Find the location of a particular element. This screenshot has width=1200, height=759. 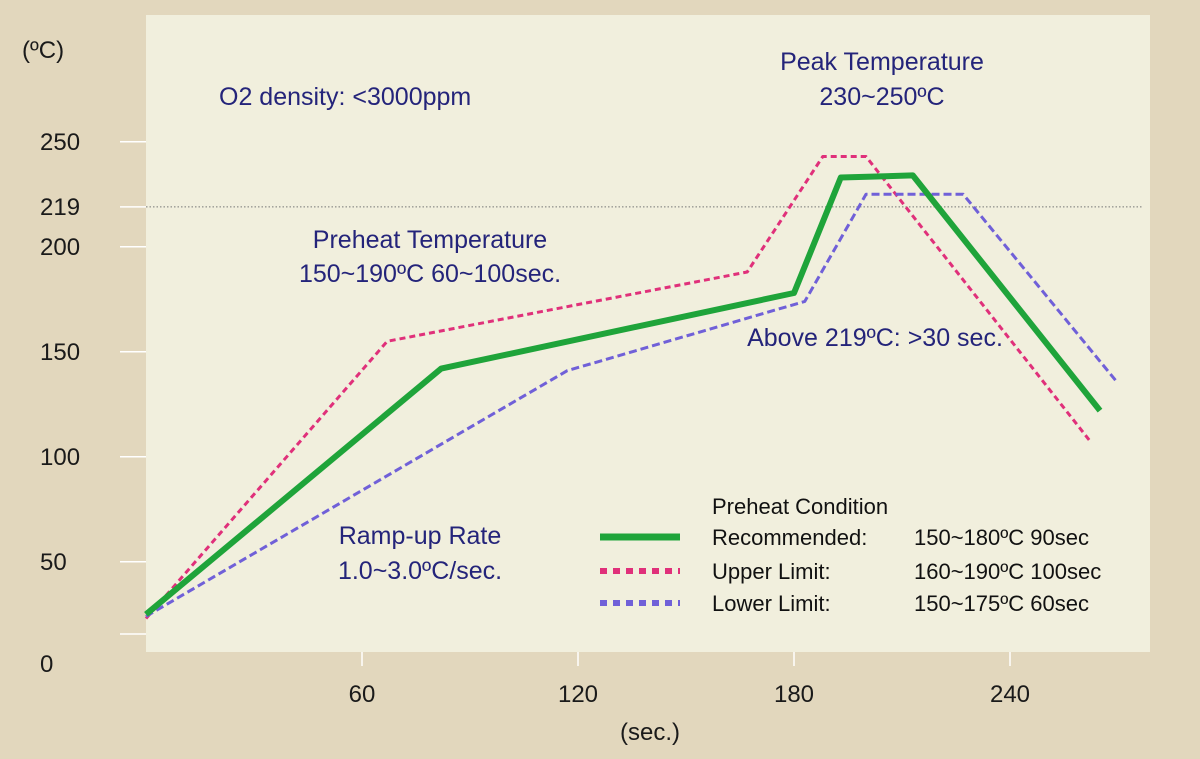

x-tick-label: 60 is located at coordinates (362, 694).